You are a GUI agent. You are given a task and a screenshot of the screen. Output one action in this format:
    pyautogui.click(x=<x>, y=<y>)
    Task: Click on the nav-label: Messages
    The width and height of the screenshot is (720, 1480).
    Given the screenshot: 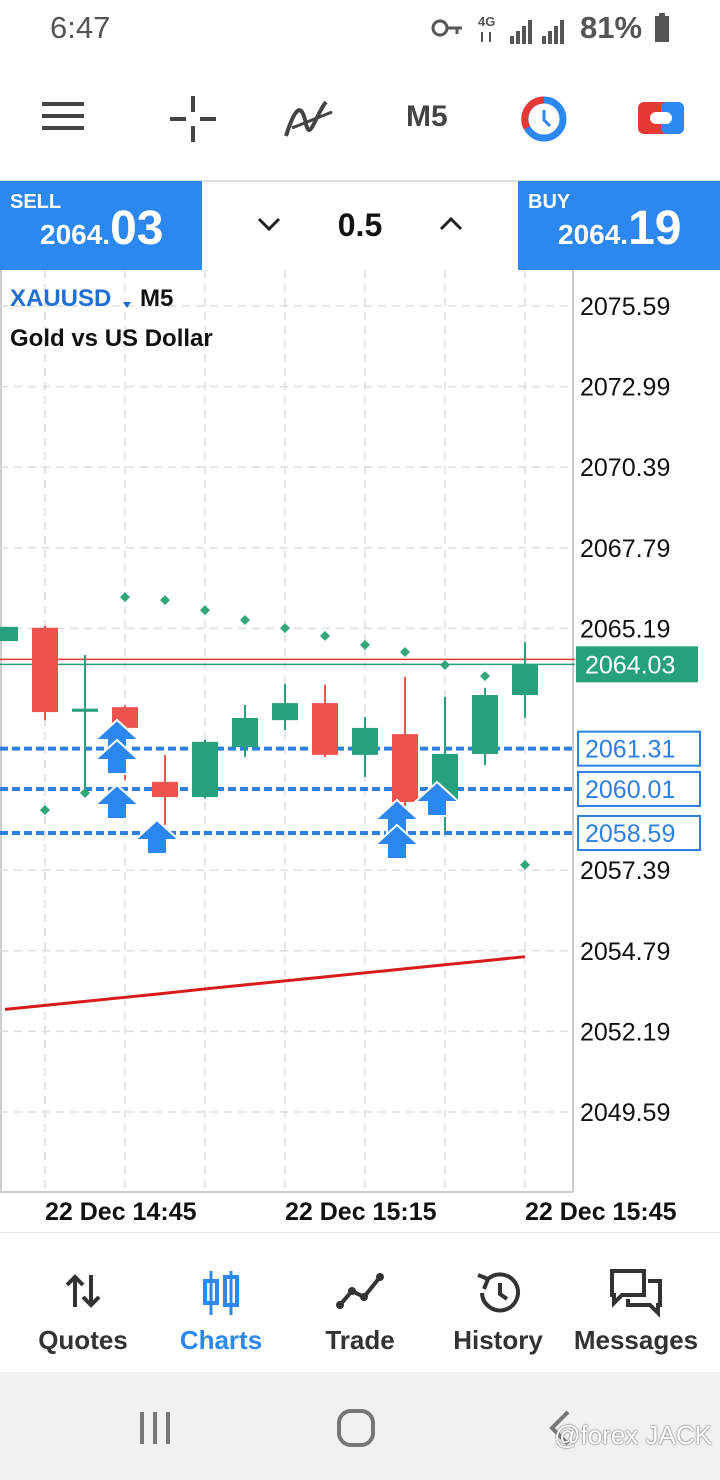 What is the action you would take?
    pyautogui.click(x=636, y=1340)
    